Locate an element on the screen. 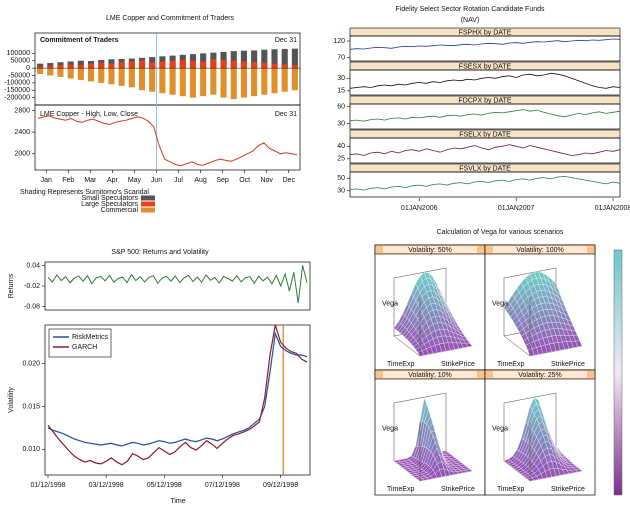 Image resolution: width=630 pixels, height=507 pixels. chart-title: LME Copper and Commitment of Traders is located at coordinates (170, 18).